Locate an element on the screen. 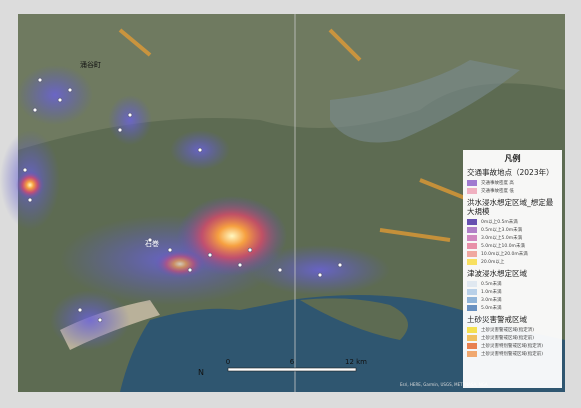 The height and width of the screenshot is (408, 581). legend-item: 土砂災害特別警戒区域(指定前) is located at coordinates (512, 354).